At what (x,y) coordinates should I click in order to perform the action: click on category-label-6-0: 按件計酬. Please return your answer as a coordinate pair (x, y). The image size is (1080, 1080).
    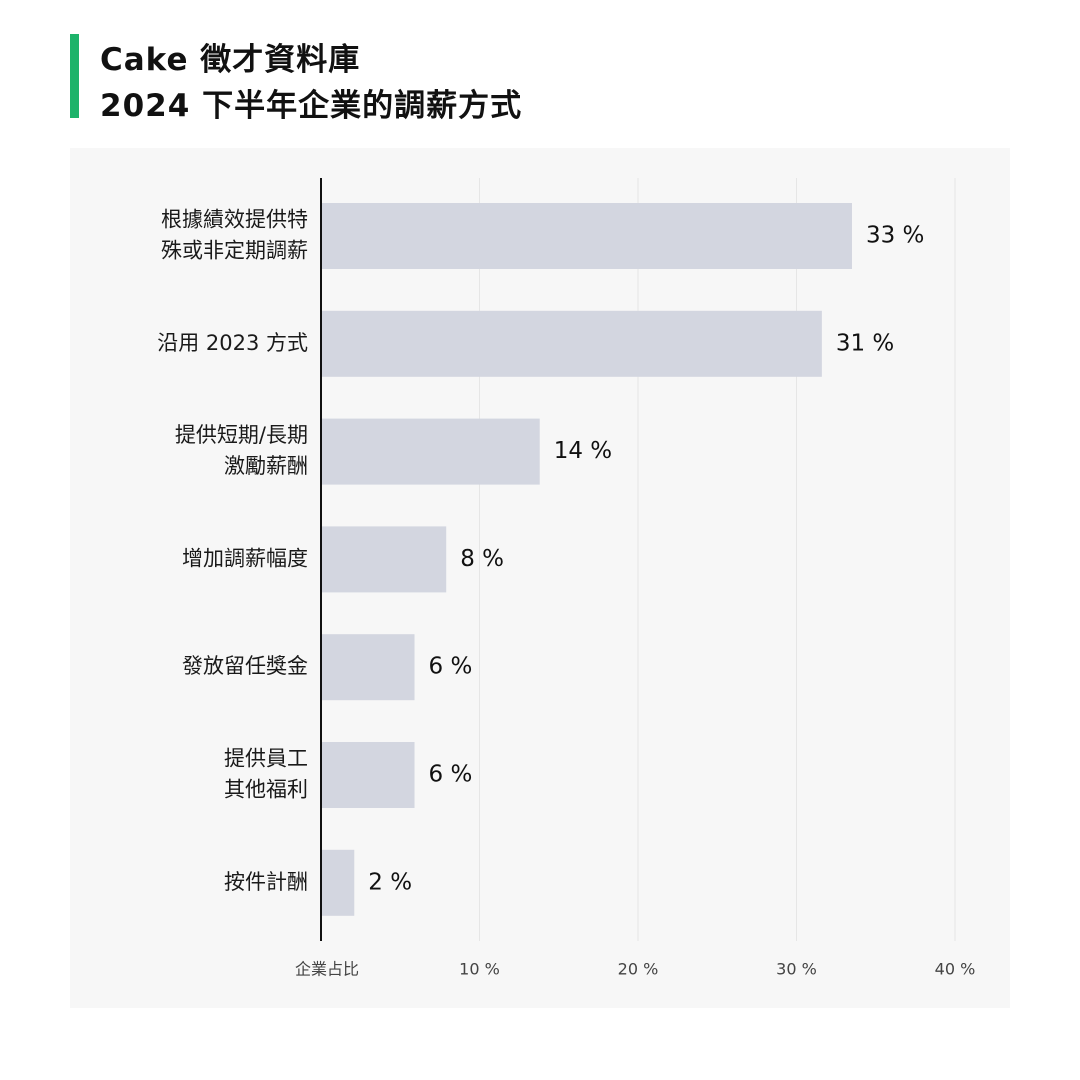
    Looking at the image, I should click on (266, 882).